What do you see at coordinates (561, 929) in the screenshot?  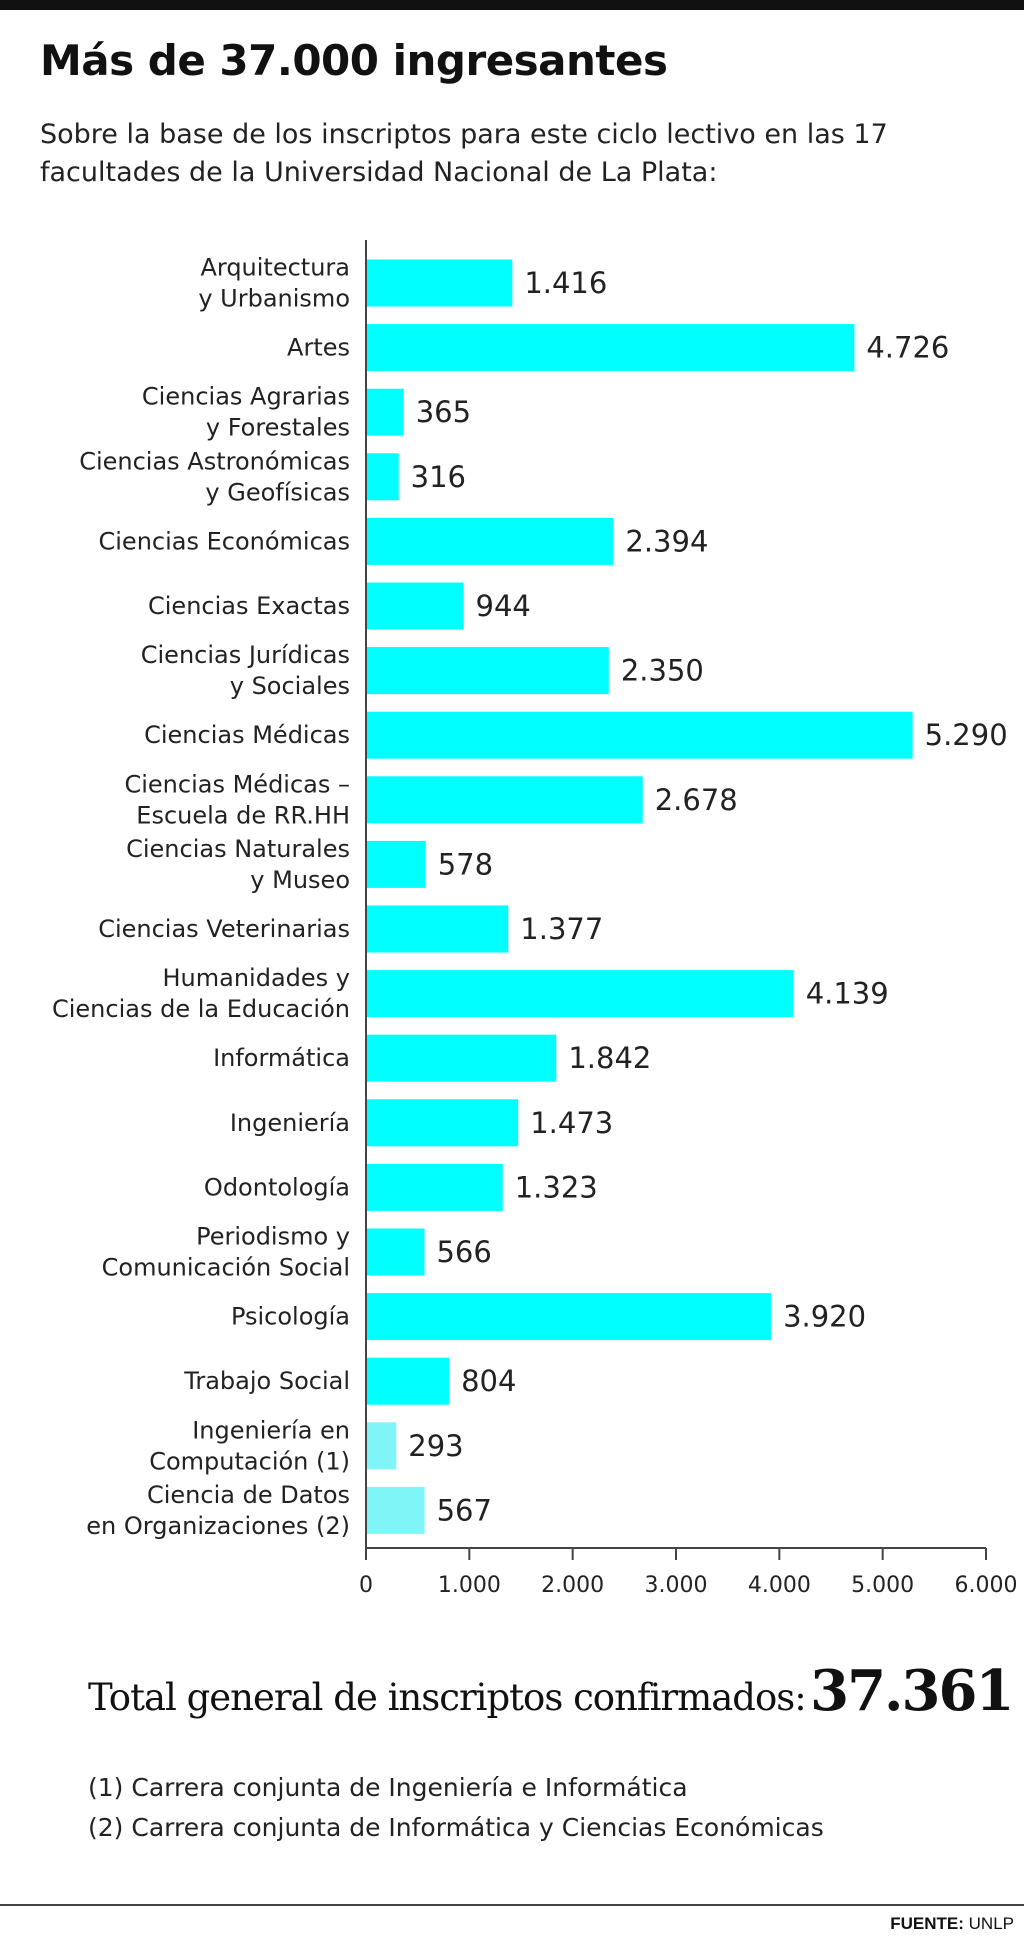 I see `value-label-row-11: 1.377` at bounding box center [561, 929].